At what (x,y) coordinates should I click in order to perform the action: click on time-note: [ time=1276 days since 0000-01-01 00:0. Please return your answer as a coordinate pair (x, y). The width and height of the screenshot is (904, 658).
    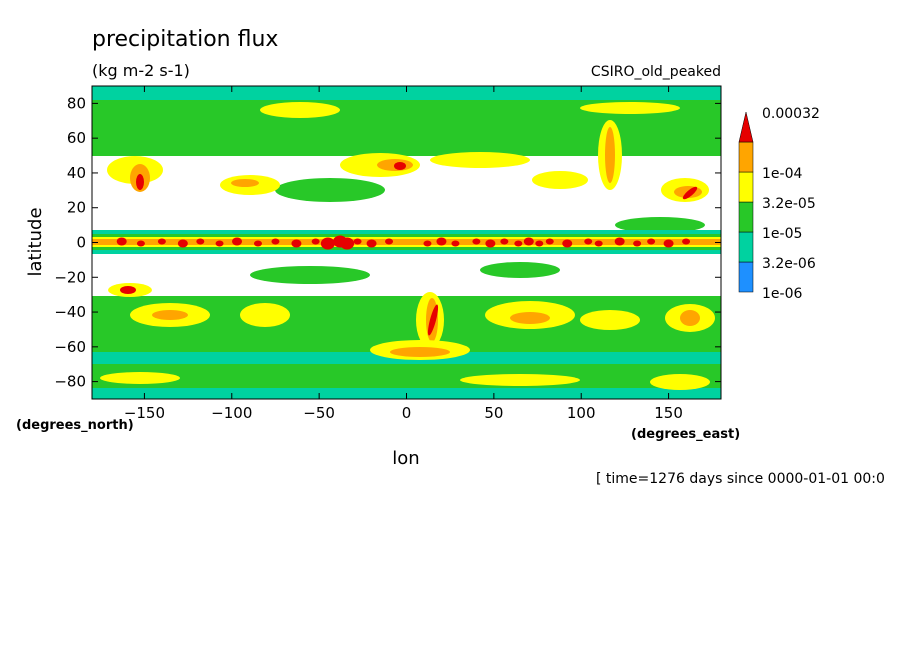
    Looking at the image, I should click on (740, 479).